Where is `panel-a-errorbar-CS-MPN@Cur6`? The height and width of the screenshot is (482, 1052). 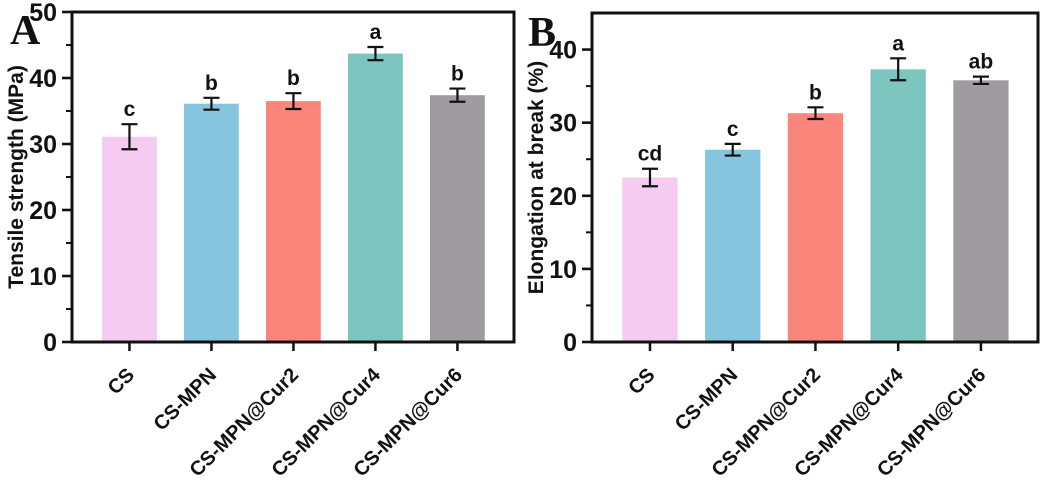
panel-a-errorbar-CS-MPN@Cur6 is located at coordinates (457, 95).